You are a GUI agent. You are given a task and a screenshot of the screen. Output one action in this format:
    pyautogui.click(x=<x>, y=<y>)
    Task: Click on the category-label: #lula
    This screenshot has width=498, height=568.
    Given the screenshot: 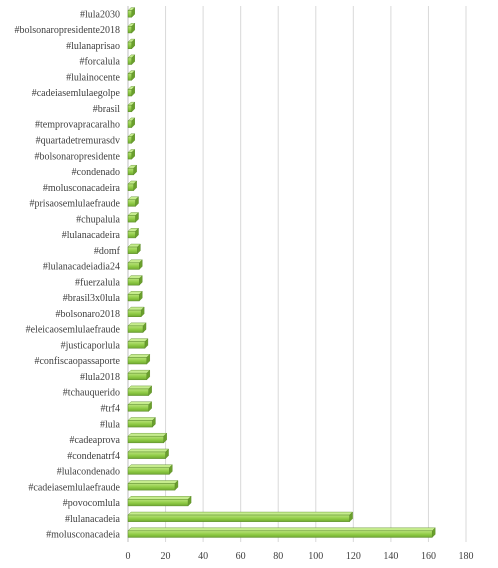 What is the action you would take?
    pyautogui.click(x=110, y=424)
    